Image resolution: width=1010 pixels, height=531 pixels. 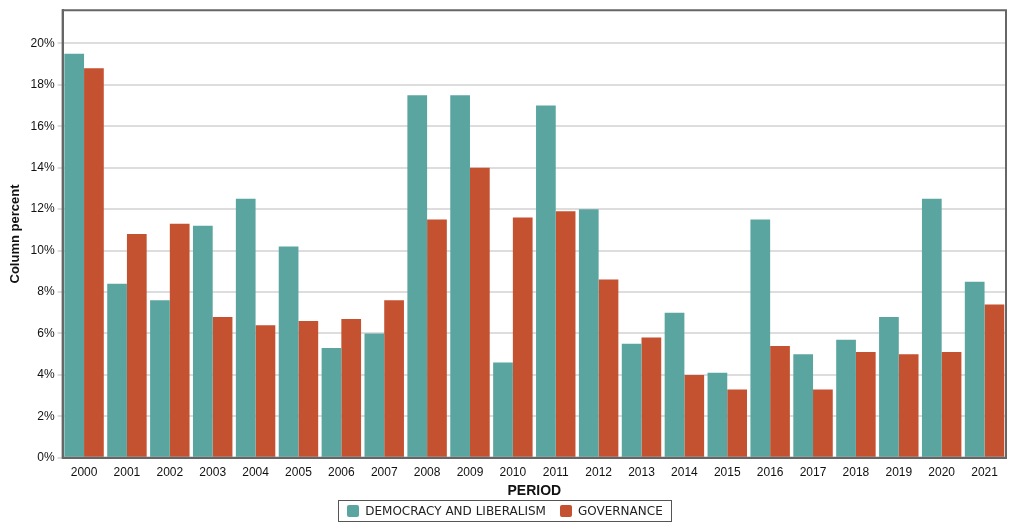 What do you see at coordinates (42, 125) in the screenshot?
I see `y-tick-label: 16%` at bounding box center [42, 125].